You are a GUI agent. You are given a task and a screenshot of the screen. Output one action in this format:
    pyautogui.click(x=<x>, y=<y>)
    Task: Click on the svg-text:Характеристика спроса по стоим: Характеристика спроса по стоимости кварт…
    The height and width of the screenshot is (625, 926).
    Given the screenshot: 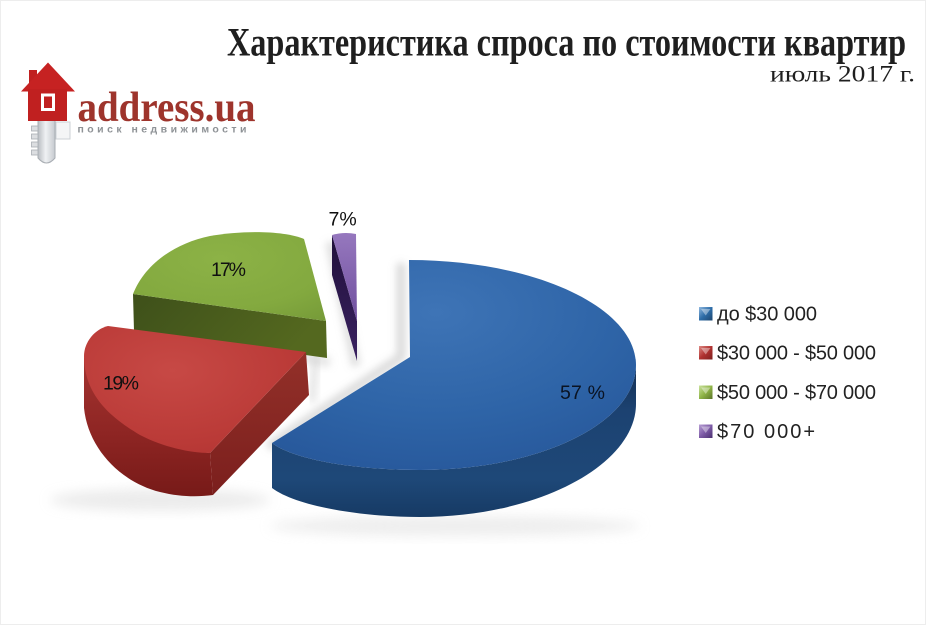 What is the action you would take?
    pyautogui.click(x=566, y=42)
    